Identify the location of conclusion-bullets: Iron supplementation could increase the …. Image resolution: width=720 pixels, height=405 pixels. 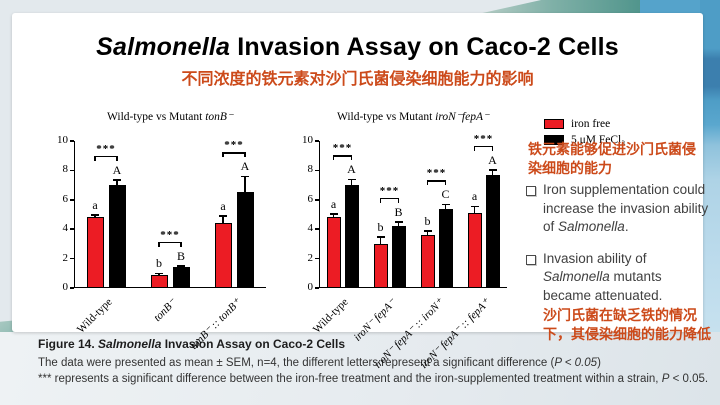
(619, 269).